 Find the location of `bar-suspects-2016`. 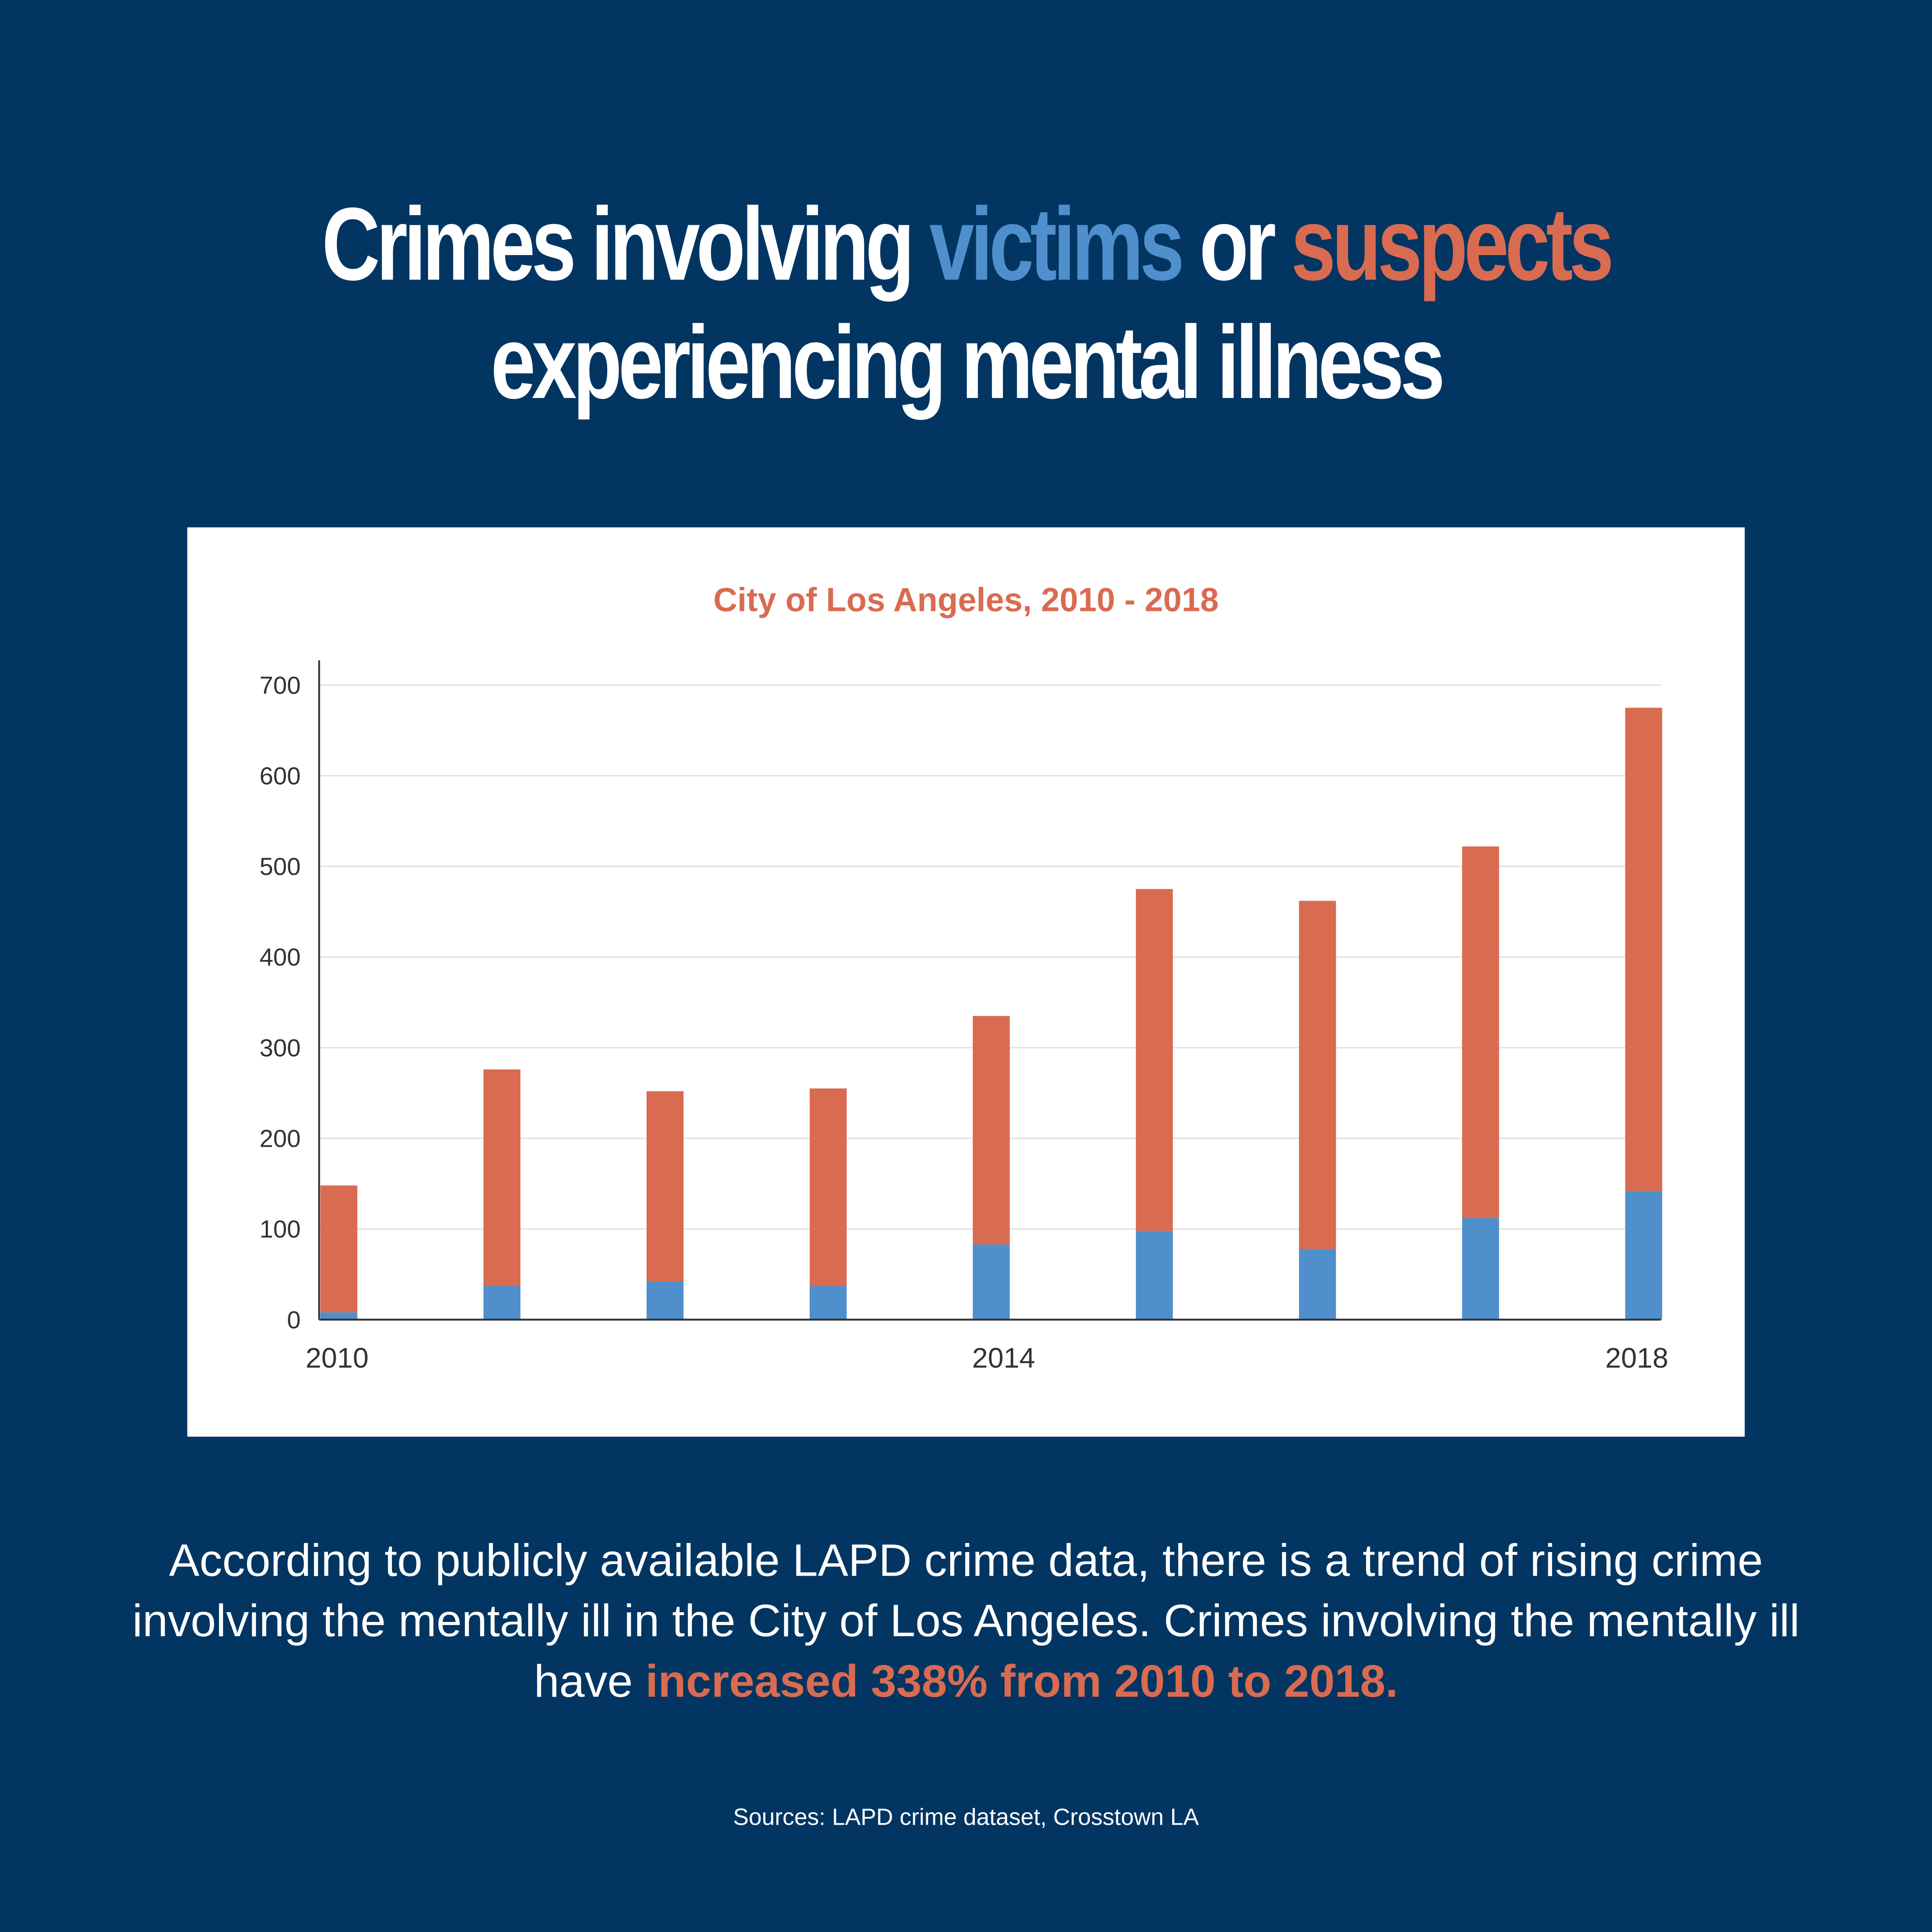

bar-suspects-2016 is located at coordinates (1317, 1075).